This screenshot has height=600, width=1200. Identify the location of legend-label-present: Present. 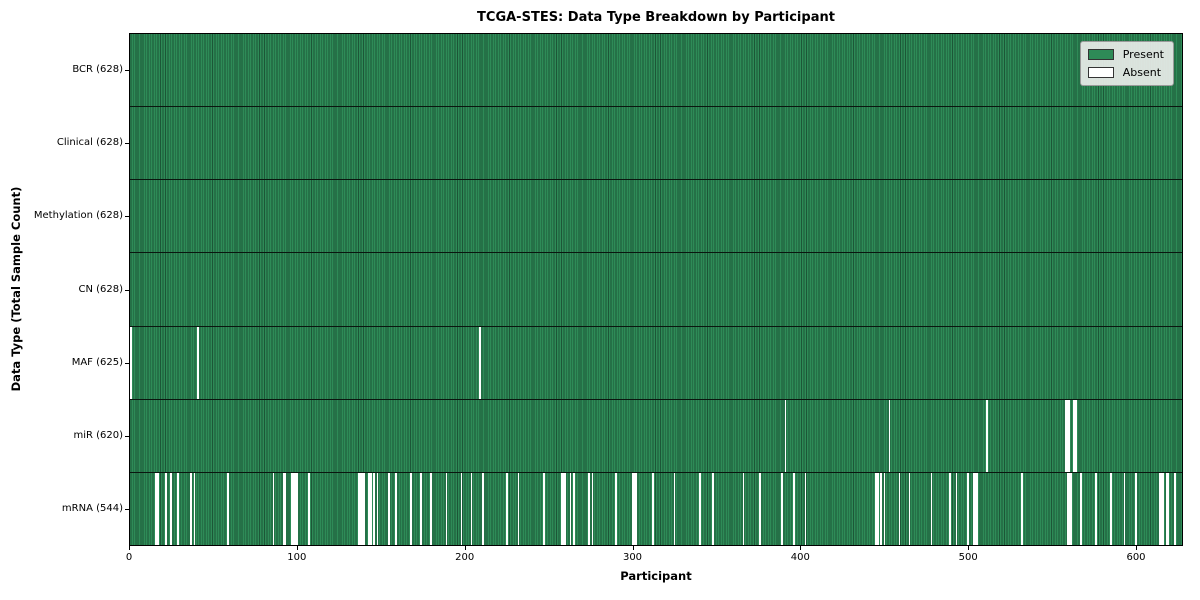
(1143, 54).